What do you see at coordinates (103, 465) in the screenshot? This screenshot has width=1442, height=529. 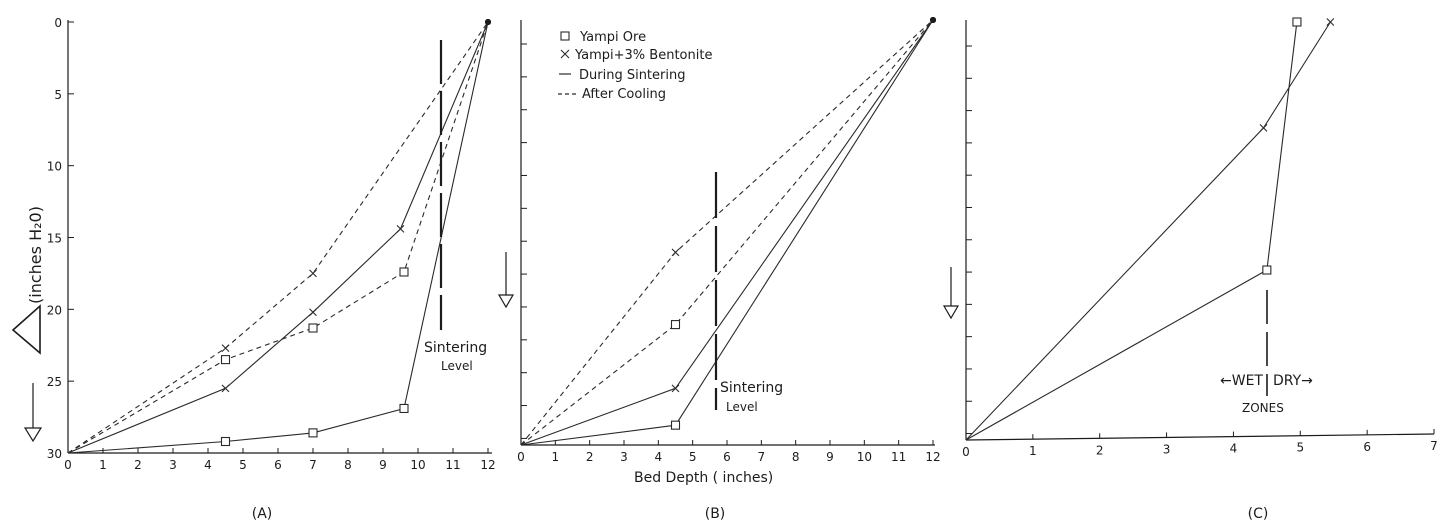 I see `panel-a-x-tick-label: 1` at bounding box center [103, 465].